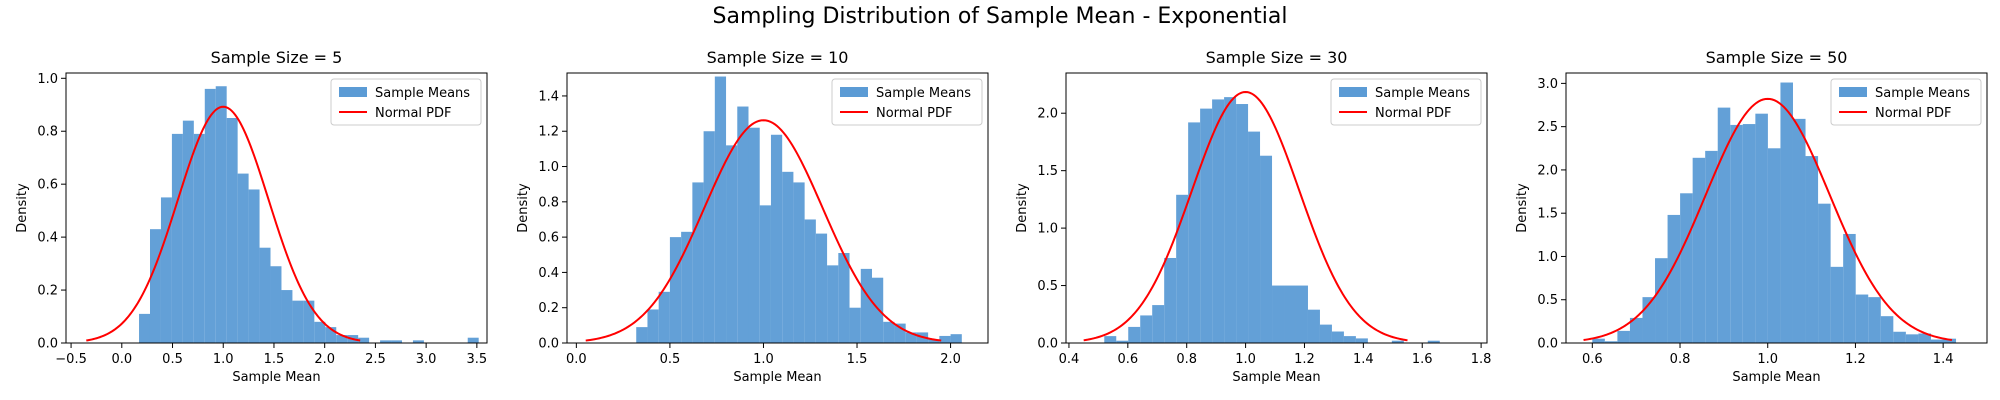  I want to click on x-tick-label: 1.6, so click(1422, 359).